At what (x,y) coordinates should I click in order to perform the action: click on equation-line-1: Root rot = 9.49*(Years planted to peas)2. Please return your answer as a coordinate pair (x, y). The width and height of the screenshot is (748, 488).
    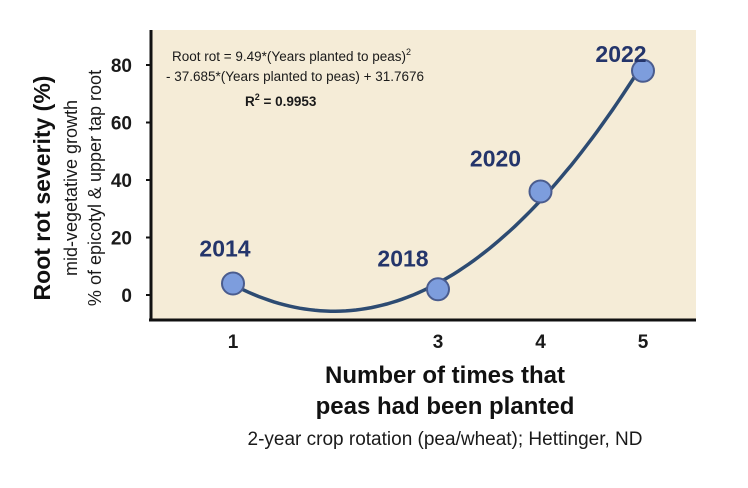
    Looking at the image, I should click on (291, 55).